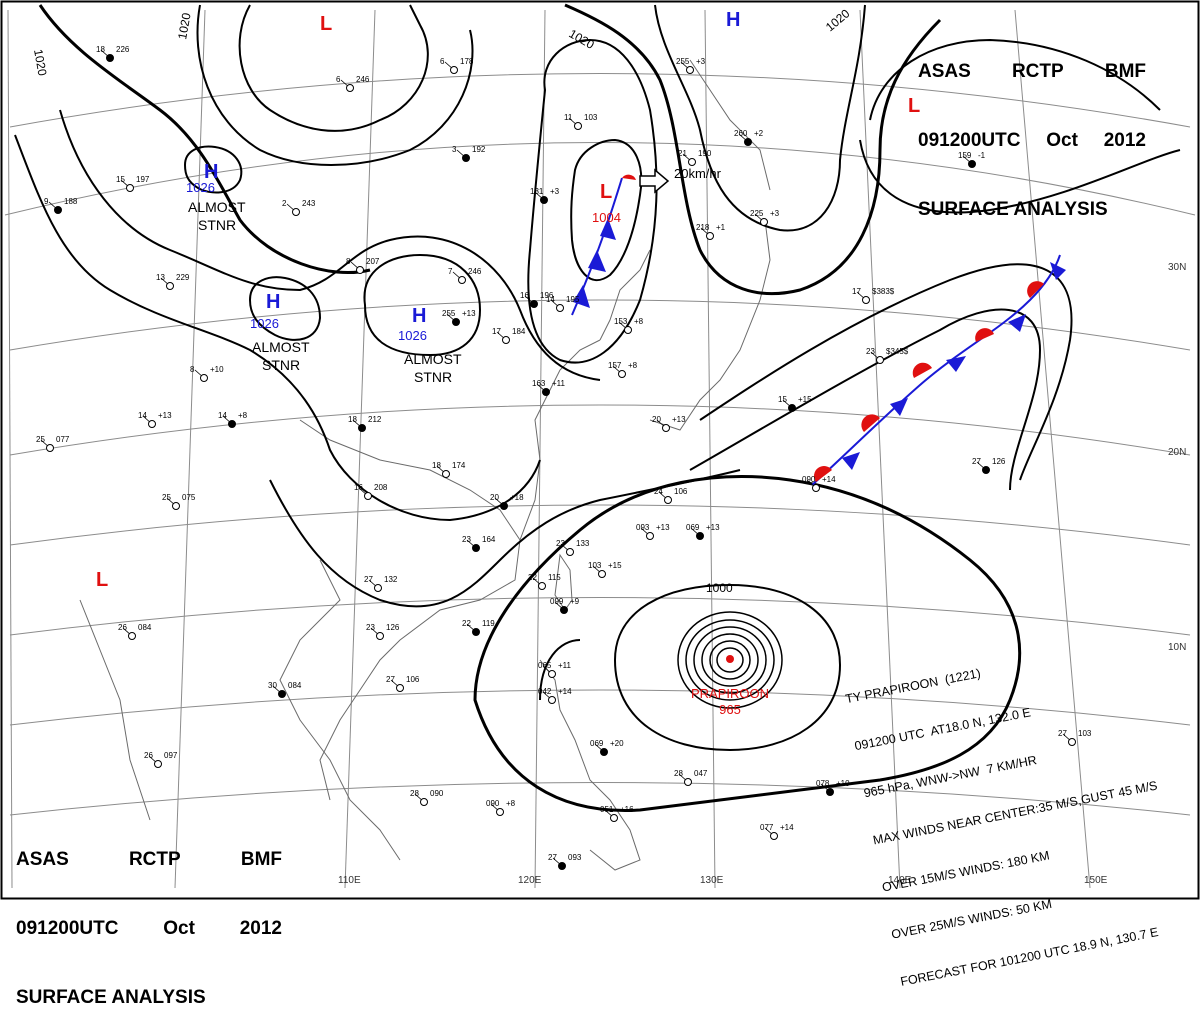 The width and height of the screenshot is (1200, 1032). Describe the element at coordinates (683, 61) in the screenshot. I see `station-temp: 255` at that location.